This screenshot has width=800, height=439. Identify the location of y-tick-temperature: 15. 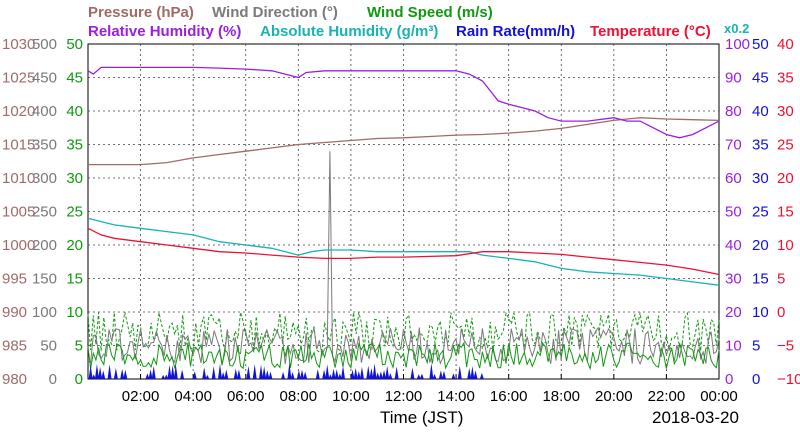
(785, 212).